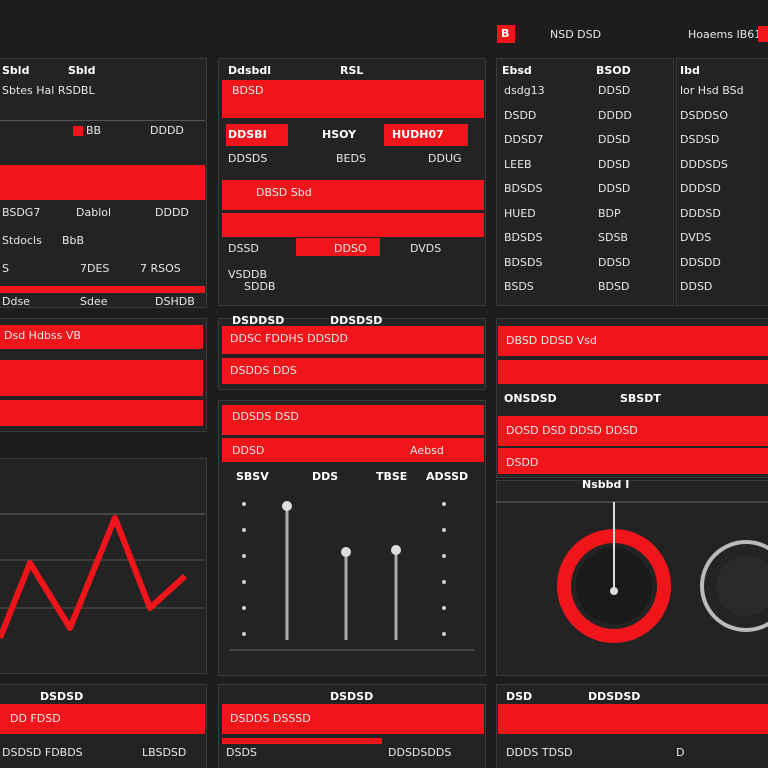 The width and height of the screenshot is (768, 768). I want to click on label: DDSO, so click(350, 248).